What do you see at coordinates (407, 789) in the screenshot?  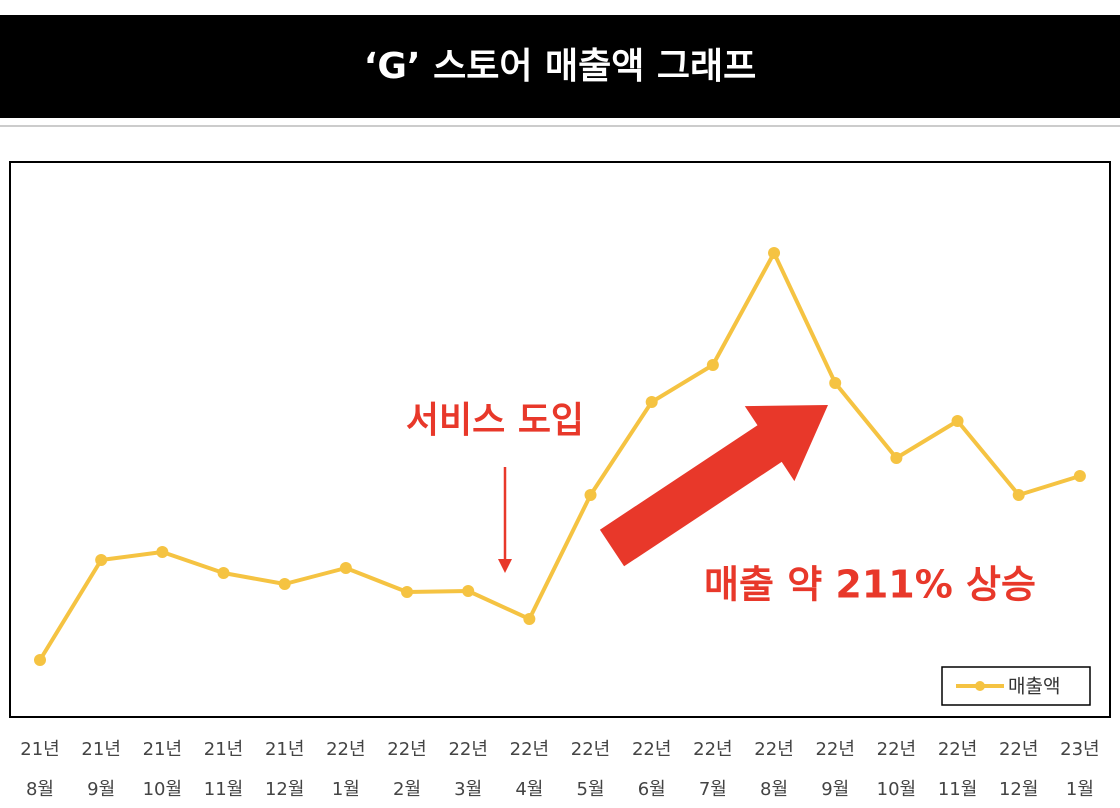 I see `x-tick-label: 2월` at bounding box center [407, 789].